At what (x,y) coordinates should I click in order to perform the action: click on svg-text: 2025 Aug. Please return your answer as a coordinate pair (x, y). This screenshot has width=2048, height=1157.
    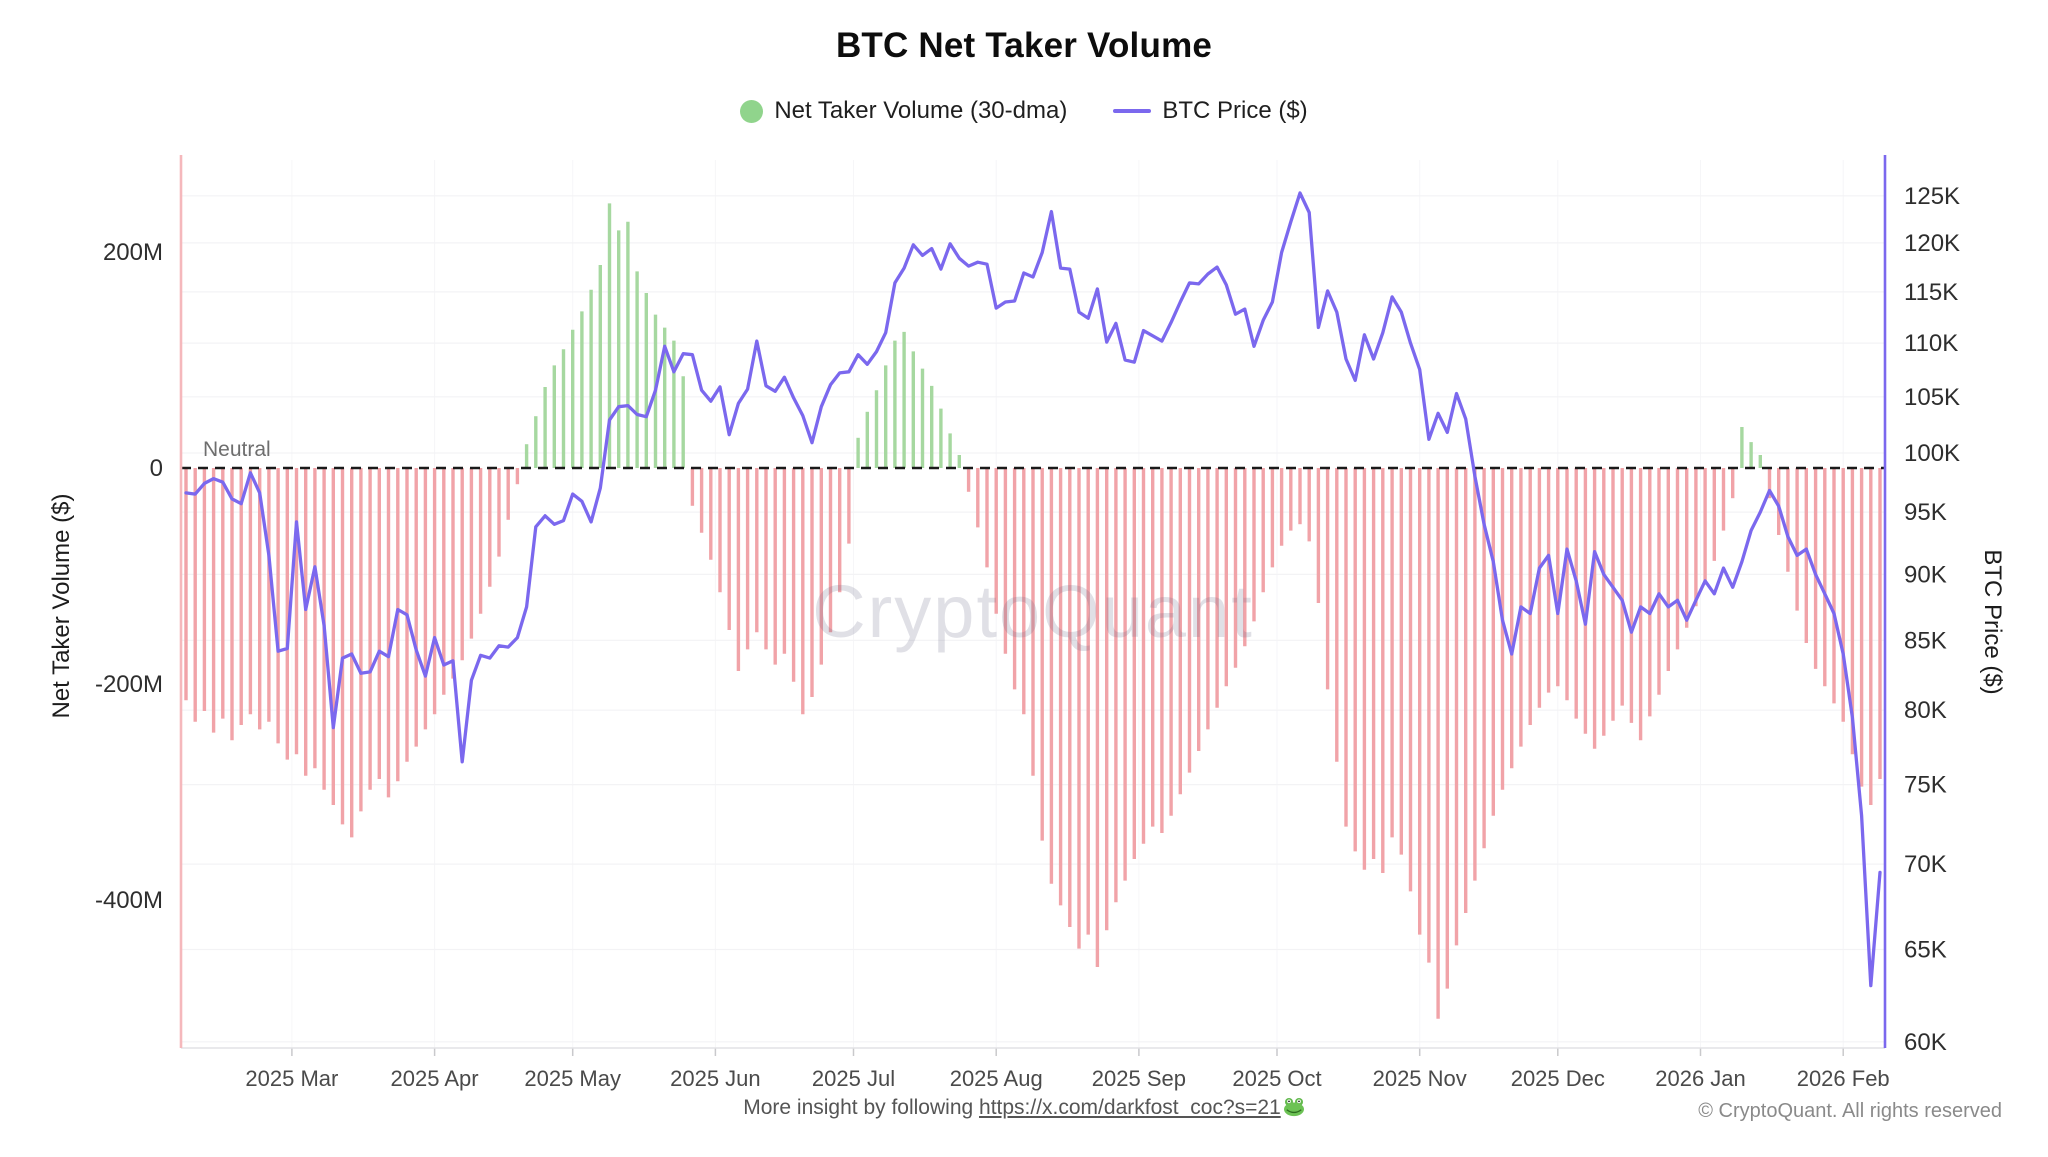
    Looking at the image, I should click on (996, 1078).